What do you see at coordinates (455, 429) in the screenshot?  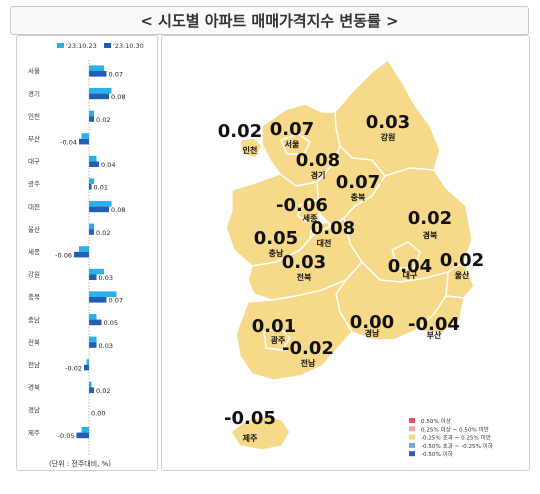 I see `map-legend-label: 0.25% 이상 ~ 0.50% 미만` at bounding box center [455, 429].